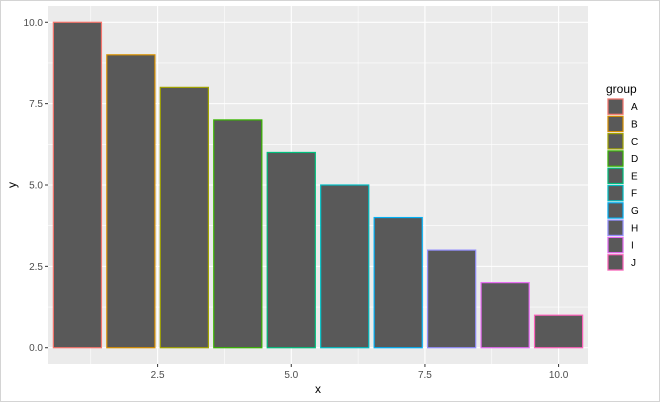  Describe the element at coordinates (36, 348) in the screenshot. I see `y-tick-label: 0.0` at that location.